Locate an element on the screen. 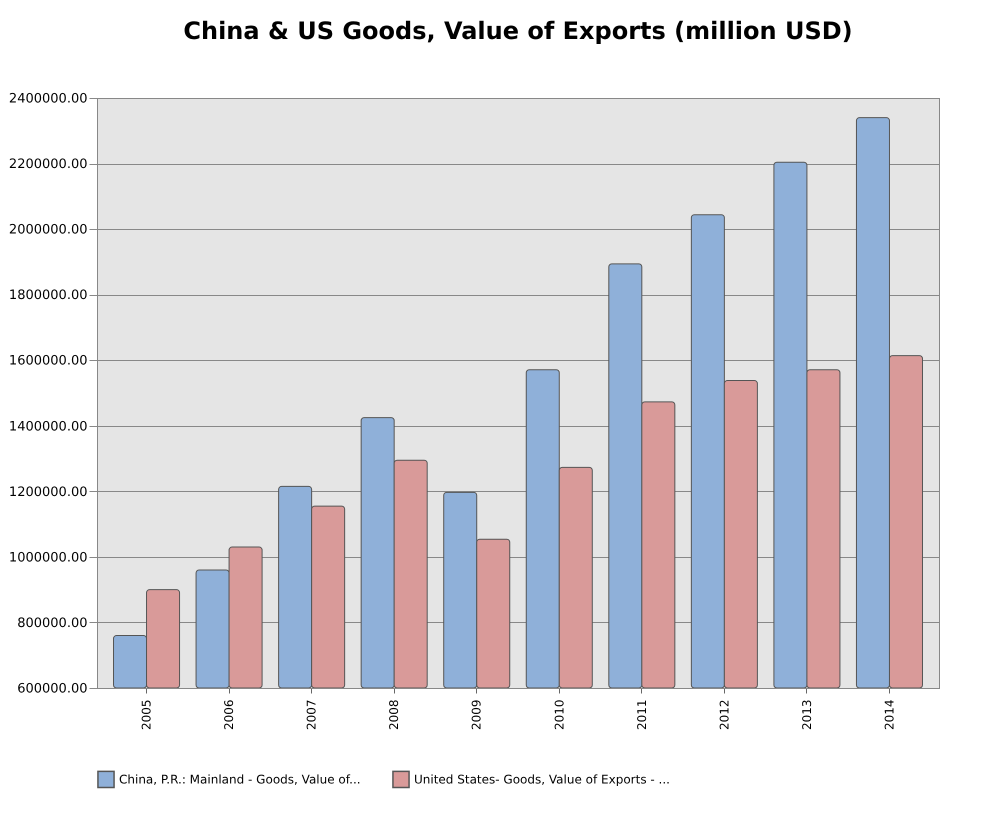 The width and height of the screenshot is (987, 816). x-tick-label: 2006 is located at coordinates (229, 715).